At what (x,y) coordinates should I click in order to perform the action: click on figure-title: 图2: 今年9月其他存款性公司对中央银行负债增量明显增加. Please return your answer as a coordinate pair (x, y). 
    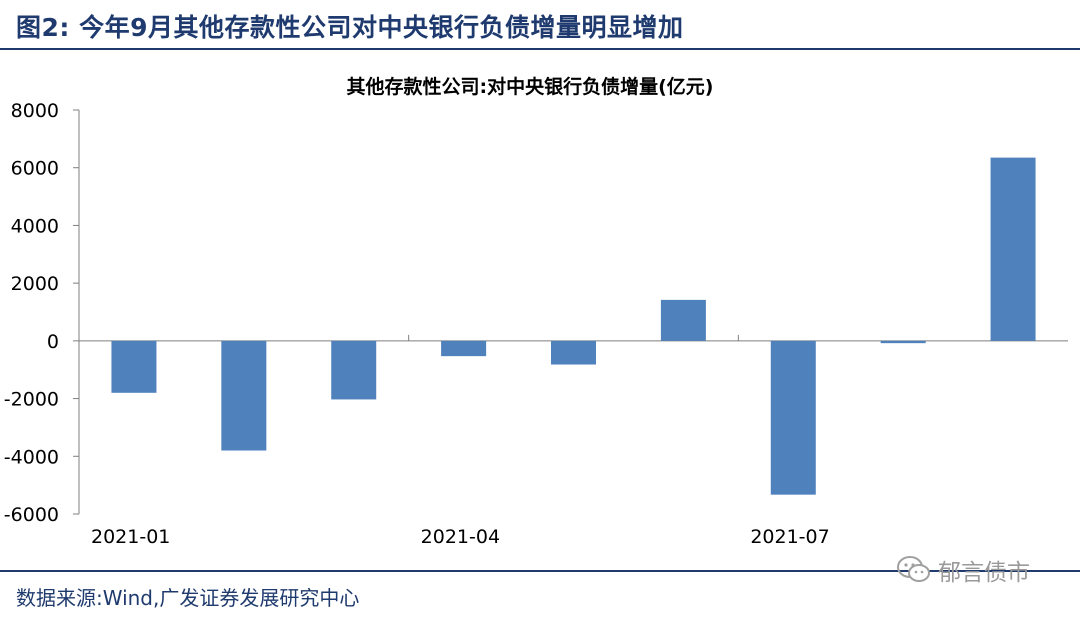
    Looking at the image, I should click on (350, 26).